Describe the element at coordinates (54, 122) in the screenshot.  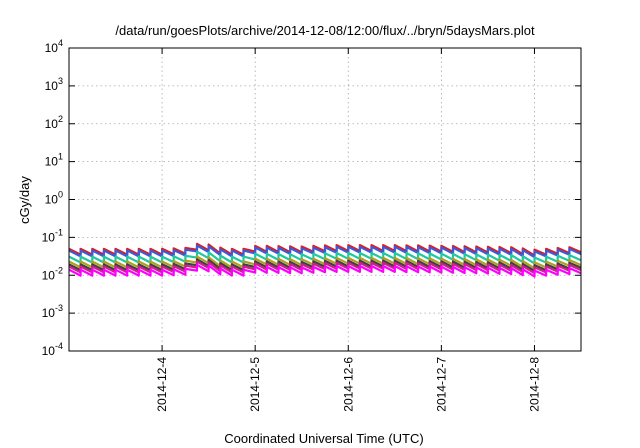
I see `y-tick-label: 10²` at that location.